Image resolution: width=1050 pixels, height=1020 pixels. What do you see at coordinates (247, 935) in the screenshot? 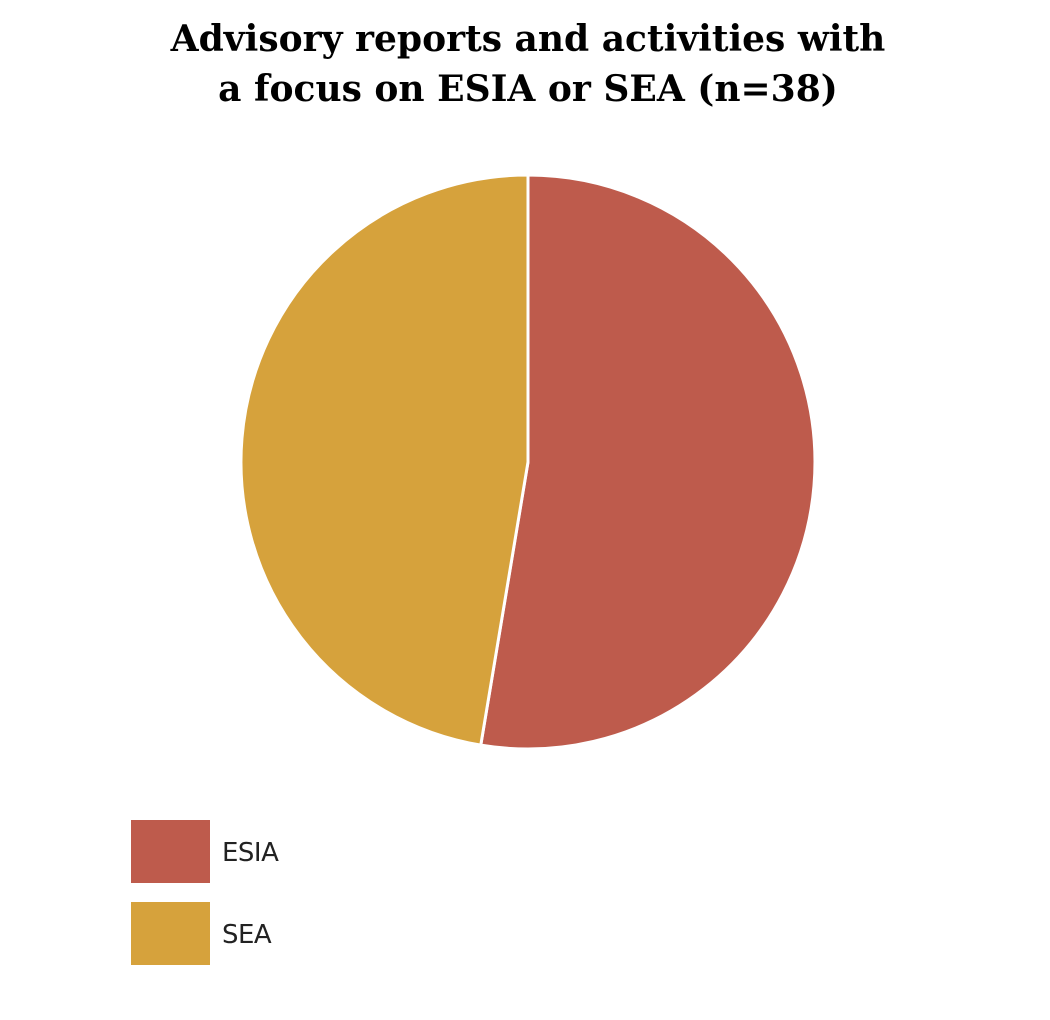
I see `legend-label-sea: SEA` at bounding box center [247, 935].